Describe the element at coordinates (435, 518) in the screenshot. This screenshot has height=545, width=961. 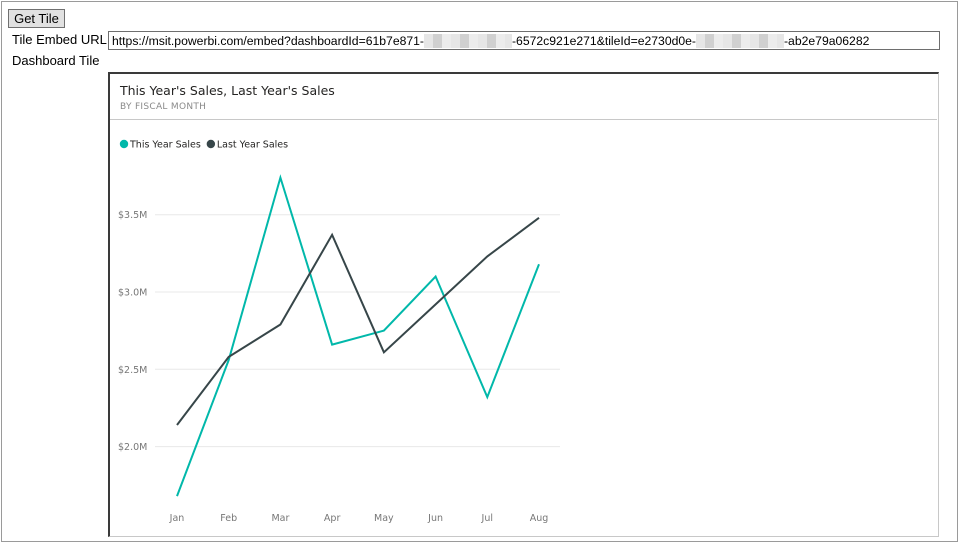
I see `x-tick-label: Jun` at that location.